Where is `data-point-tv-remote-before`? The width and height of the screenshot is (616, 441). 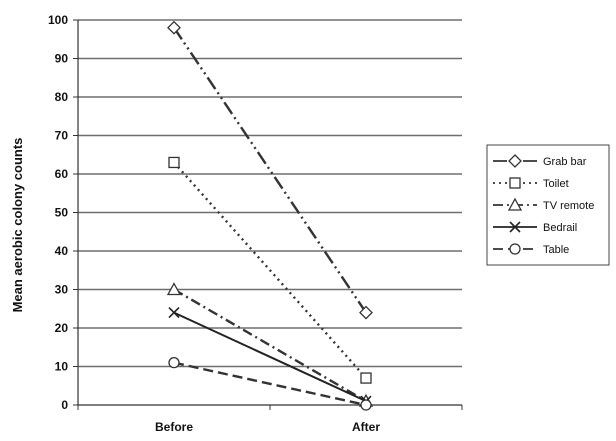 data-point-tv-remote-before is located at coordinates (174, 289).